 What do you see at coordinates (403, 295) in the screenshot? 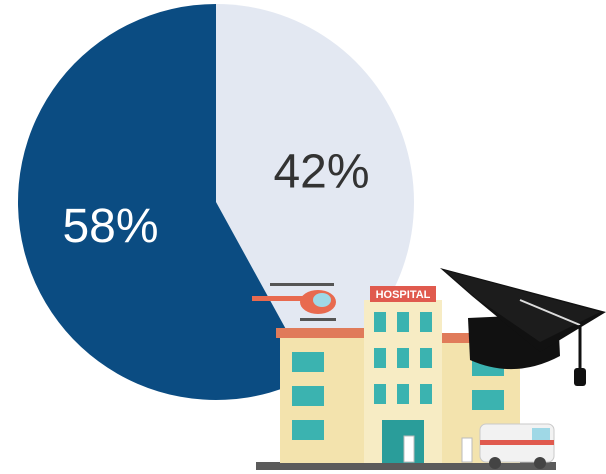
I see `hospital-sign: HOSPITAL` at bounding box center [403, 295].